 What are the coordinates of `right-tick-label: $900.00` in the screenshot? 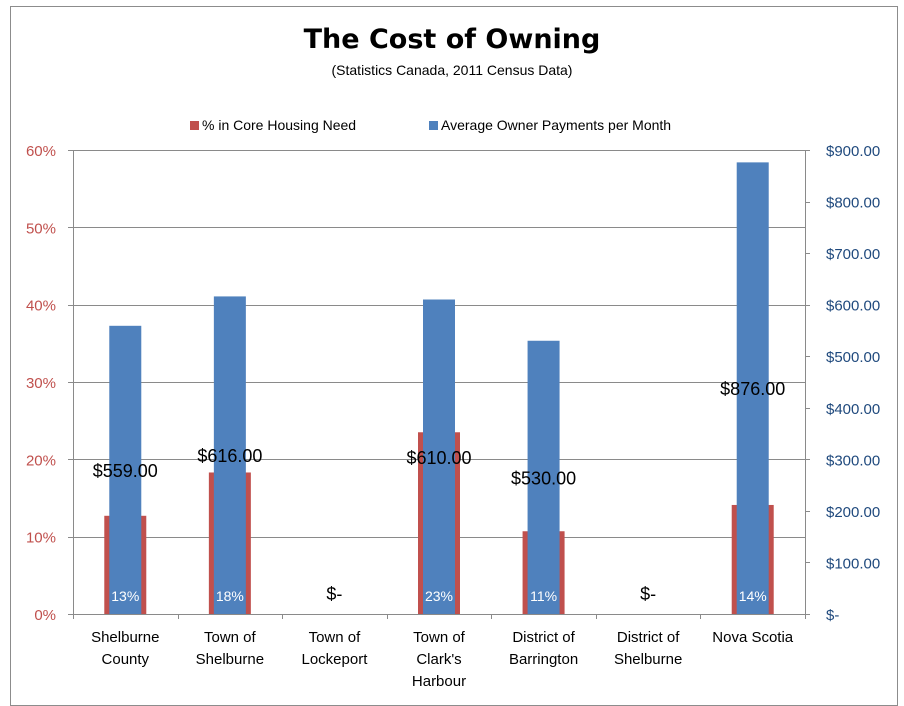 It's located at (853, 151).